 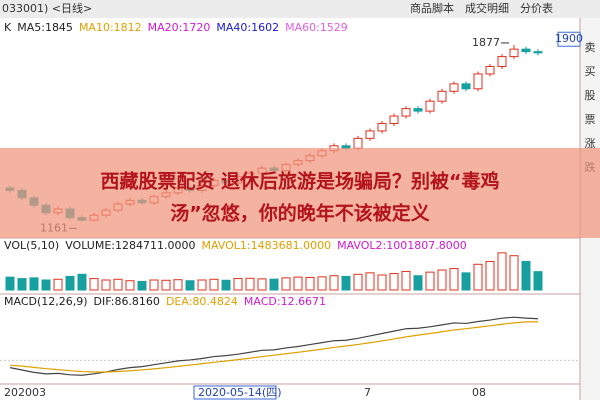 What do you see at coordinates (8, 27) in the screenshot?
I see `indicator-label: K` at bounding box center [8, 27].